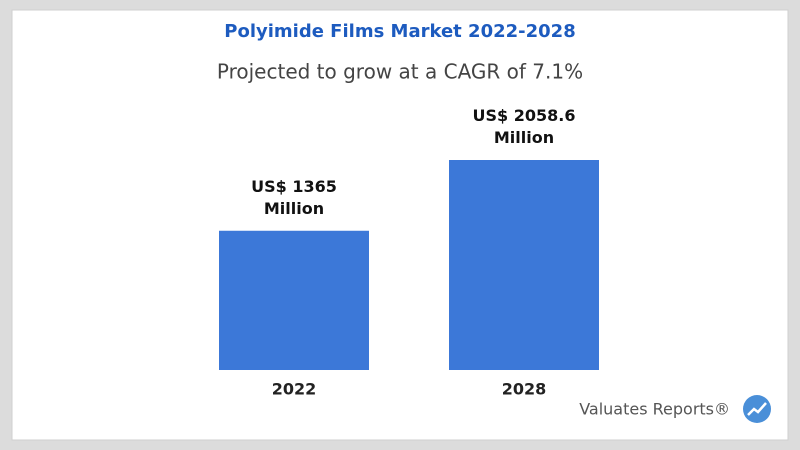 The height and width of the screenshot is (450, 800). I want to click on x-tick-label: 2022, so click(294, 389).